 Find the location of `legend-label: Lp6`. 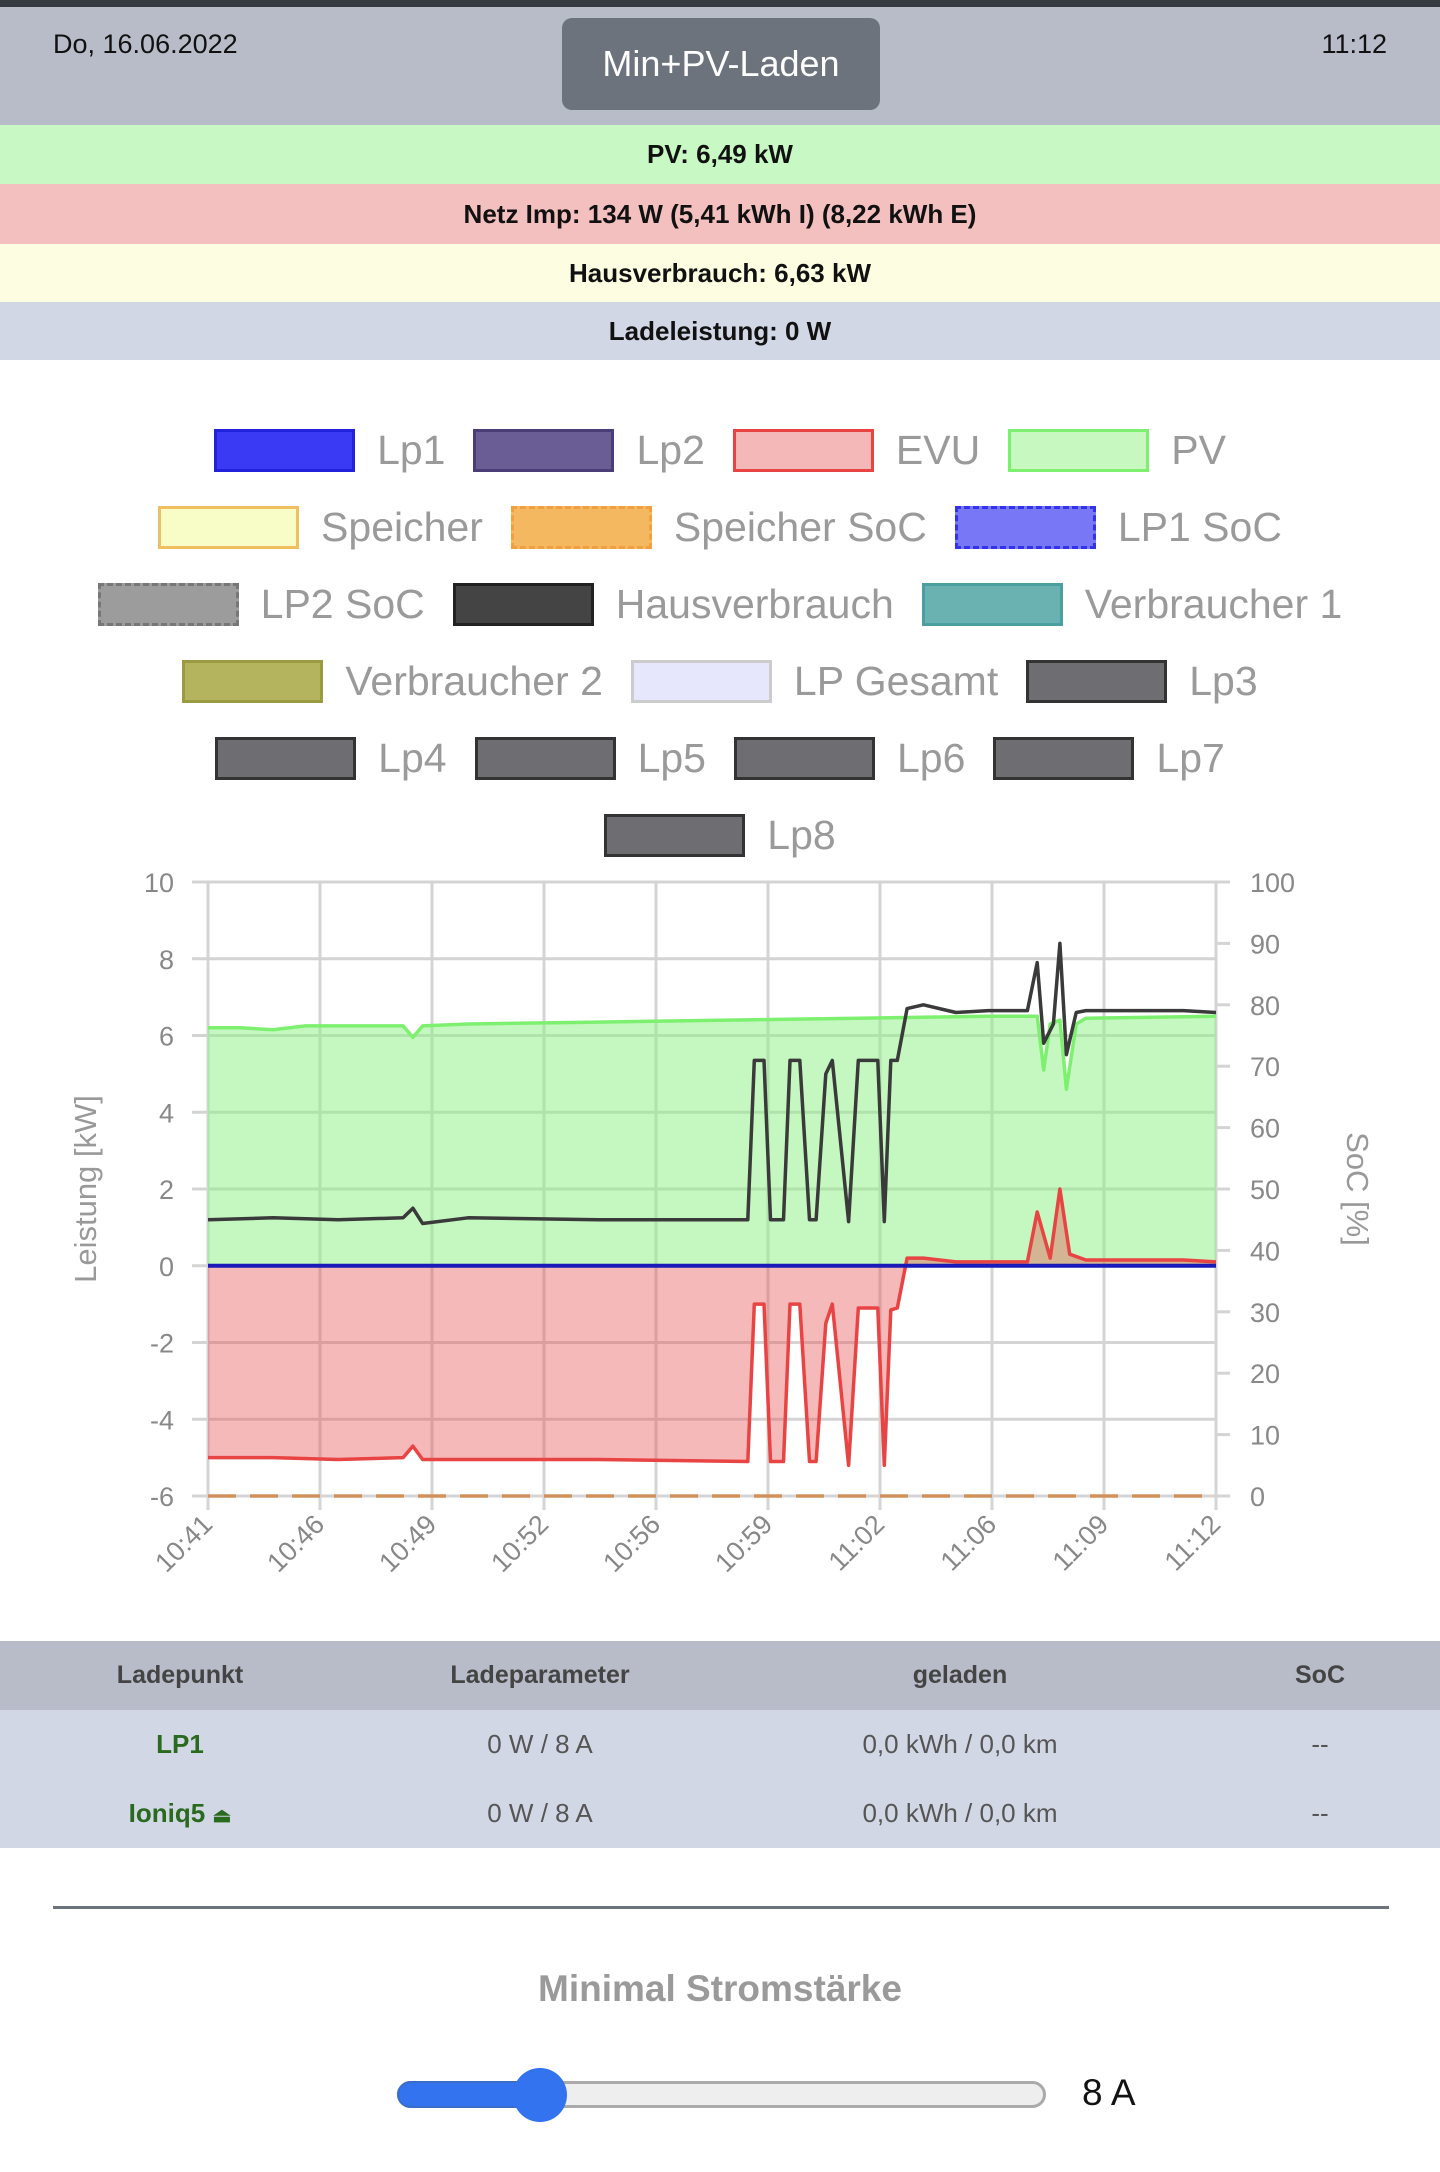

legend-label: Lp6 is located at coordinates (931, 758).